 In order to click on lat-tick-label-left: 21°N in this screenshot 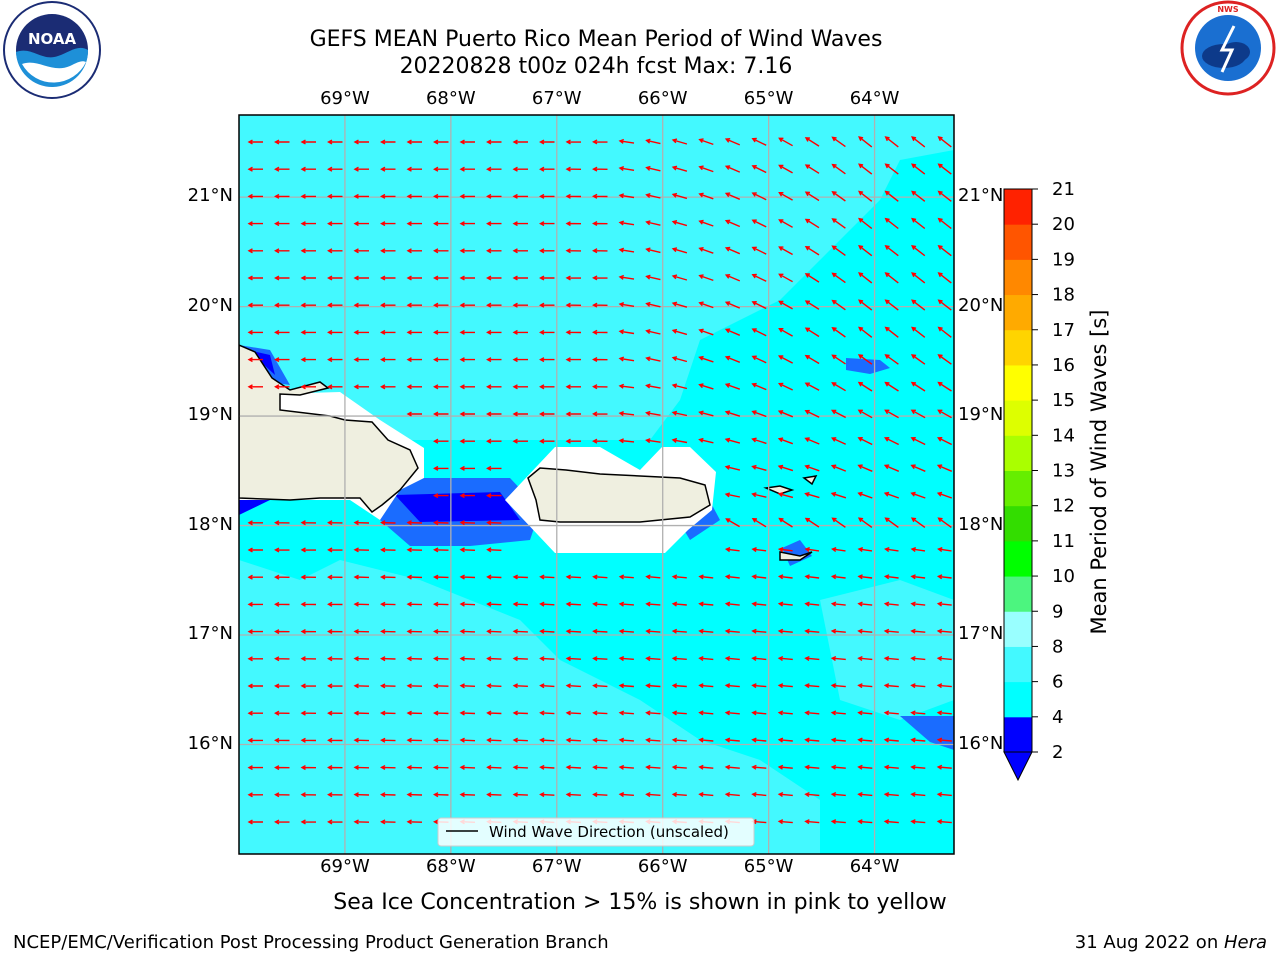, I will do `click(210, 196)`.